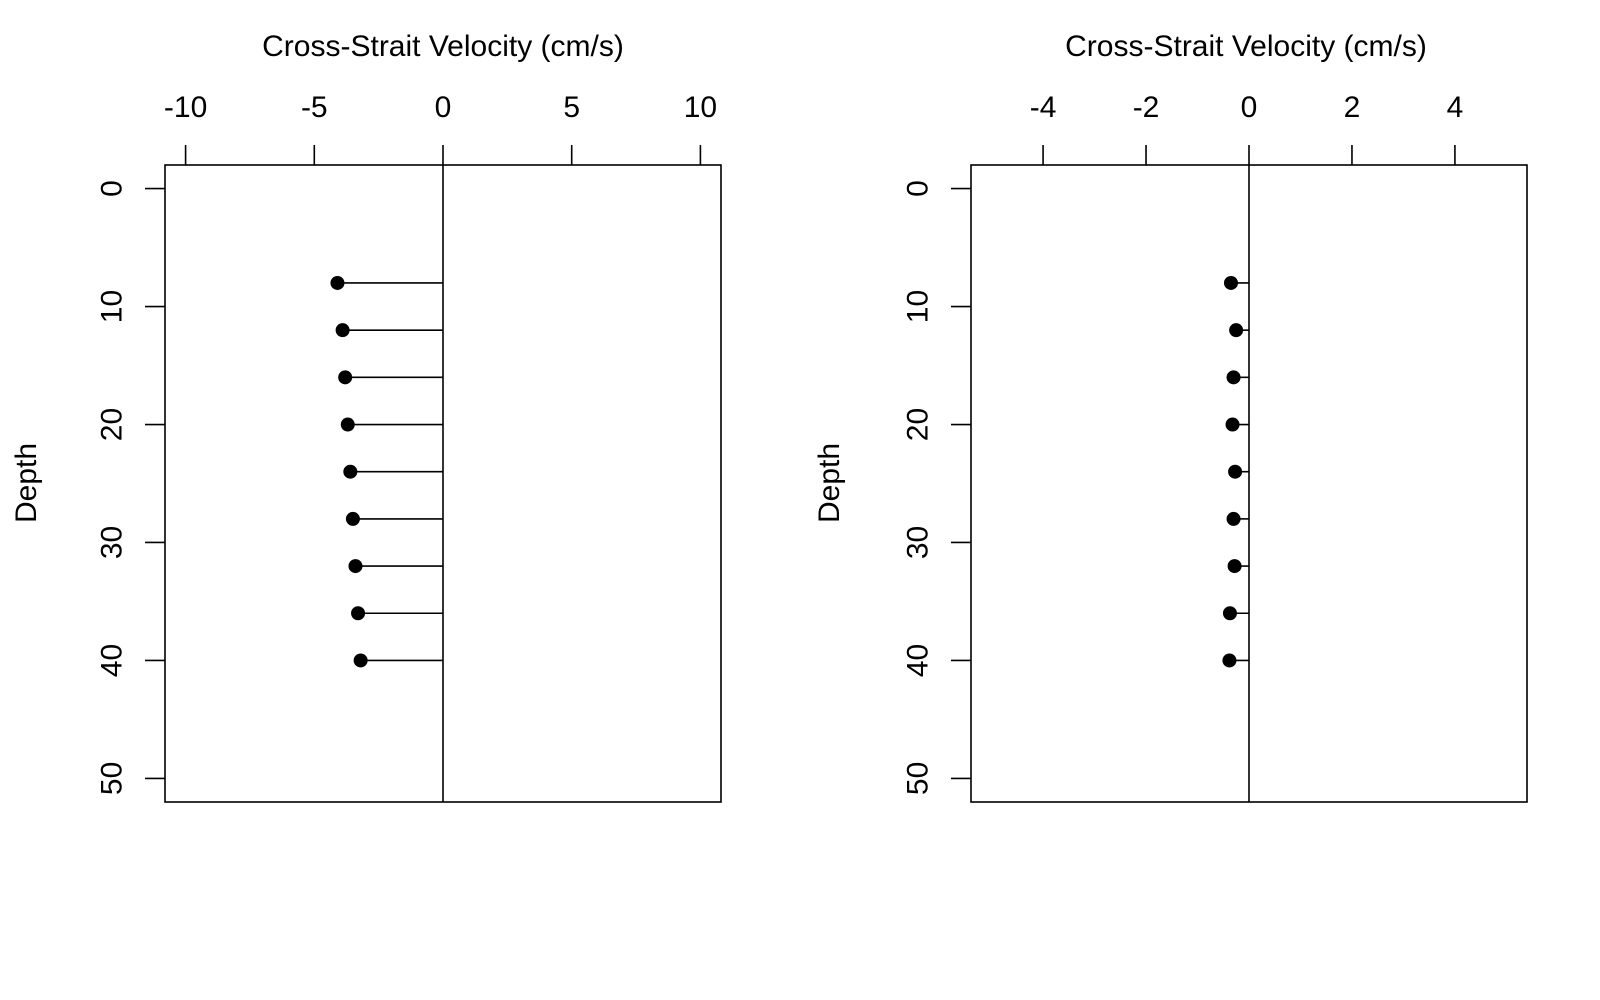 This screenshot has height=1000, width=1600. Describe the element at coordinates (571, 107) in the screenshot. I see `x-tick-label: 5` at that location.